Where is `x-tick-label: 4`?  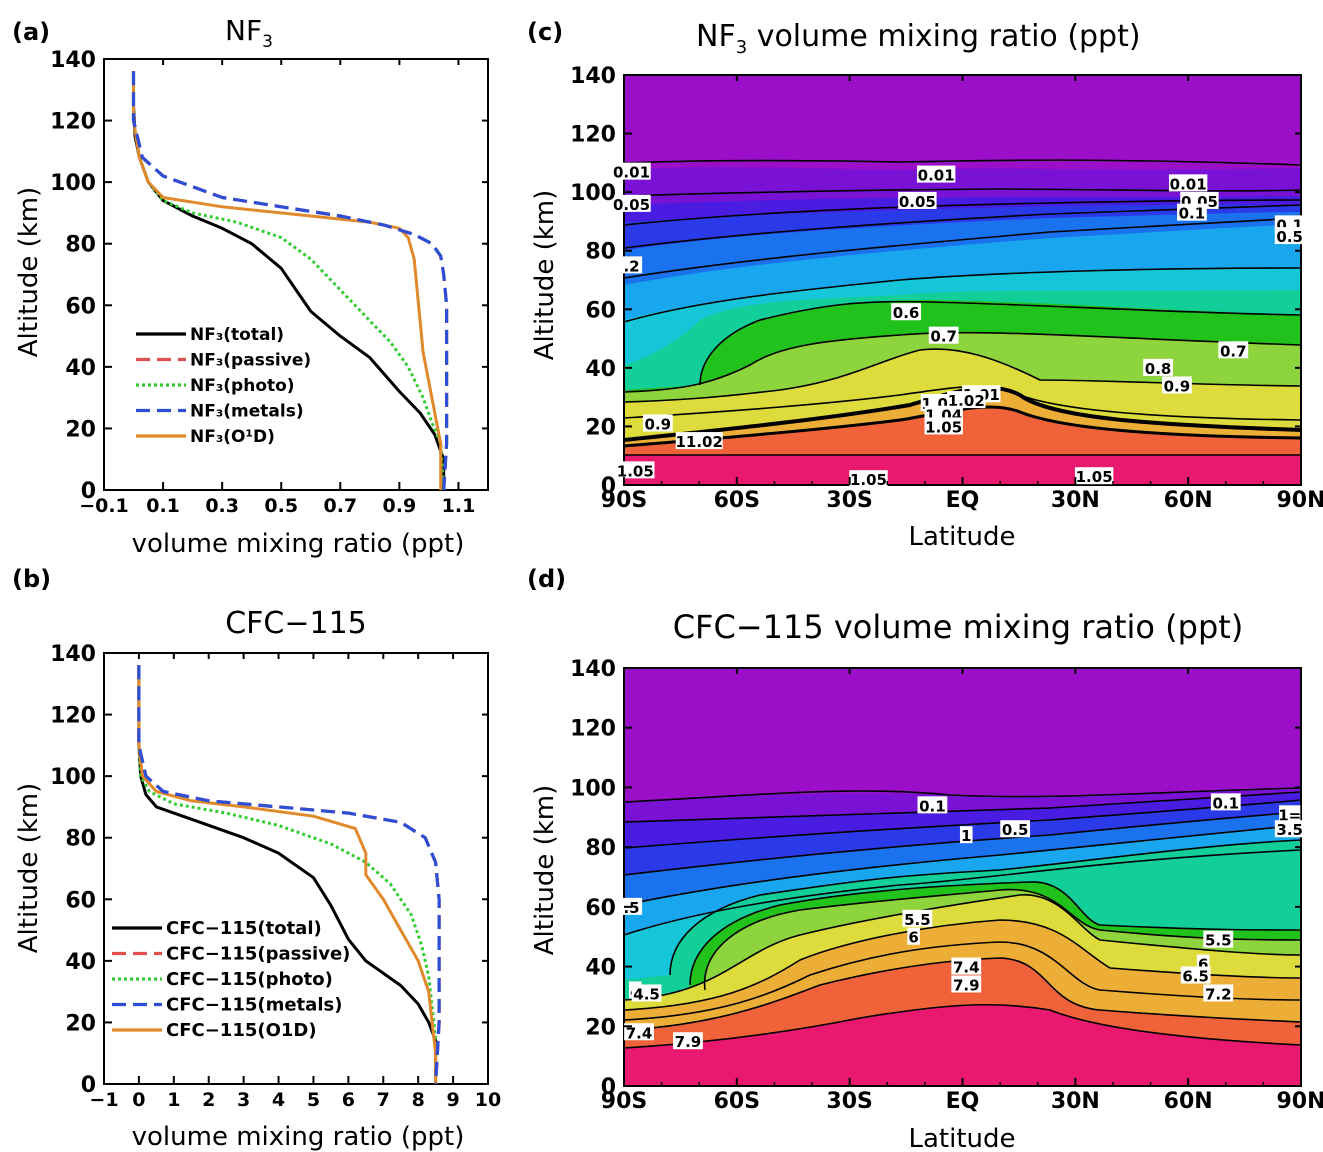 x-tick-label: 4 is located at coordinates (278, 1100).